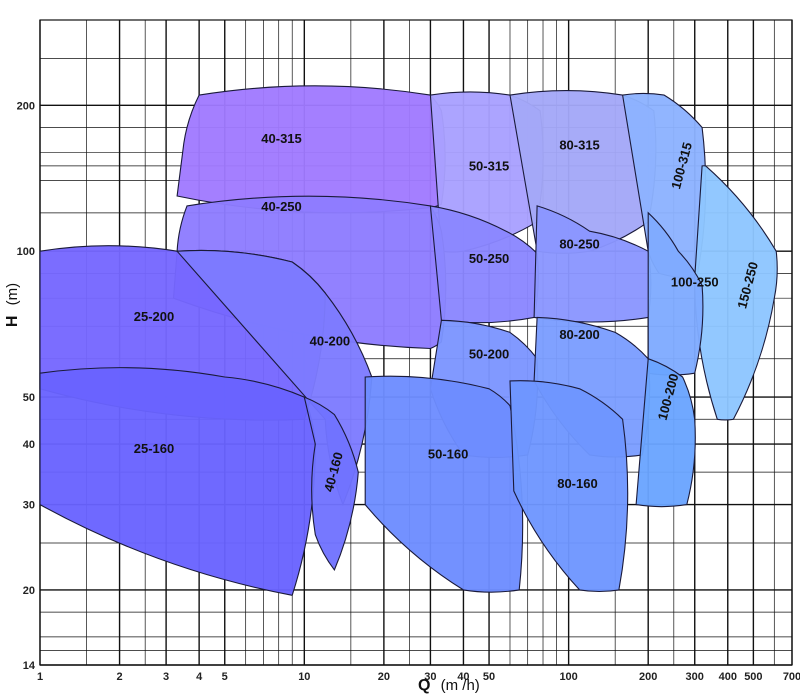 The width and height of the screenshot is (800, 695). I want to click on x-tick-label: 1, so click(40, 677).